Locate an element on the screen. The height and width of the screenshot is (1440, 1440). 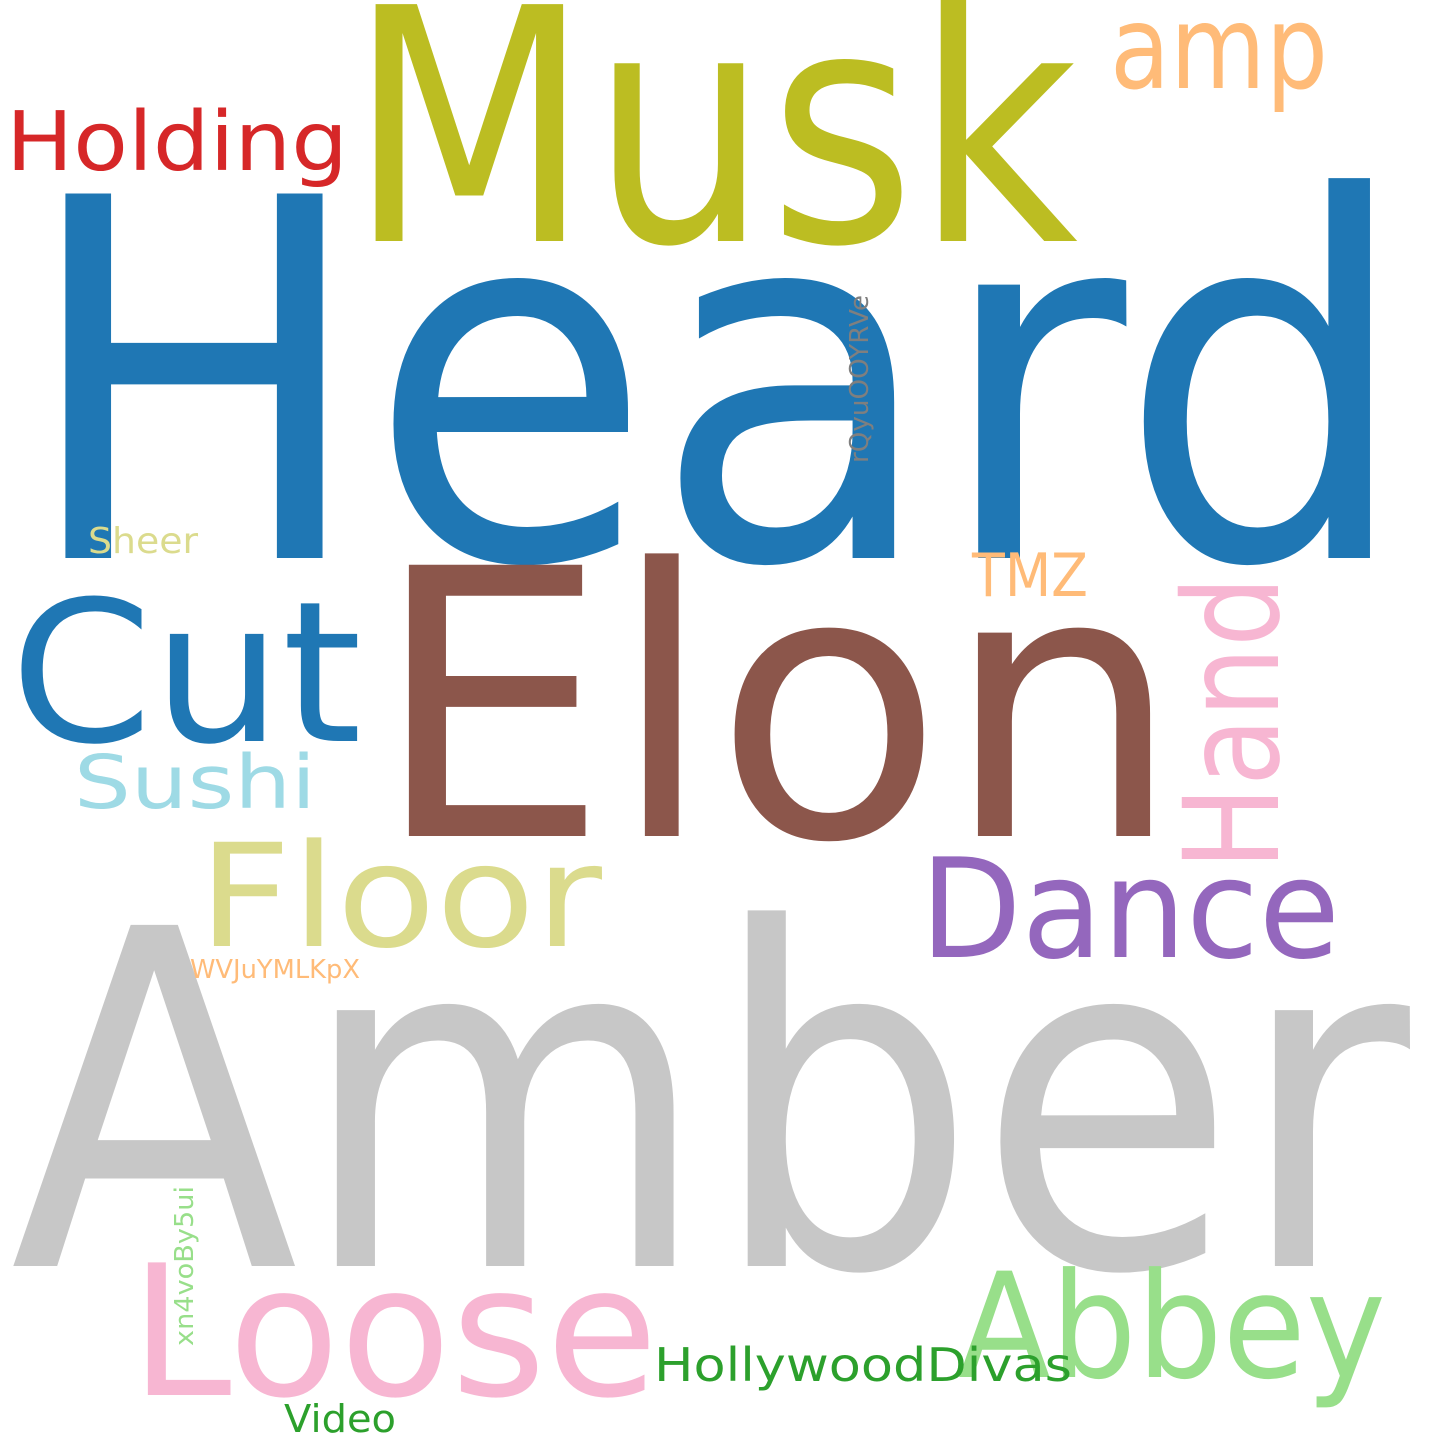
word-abbey: Abbey is located at coordinates (1172, 1327).